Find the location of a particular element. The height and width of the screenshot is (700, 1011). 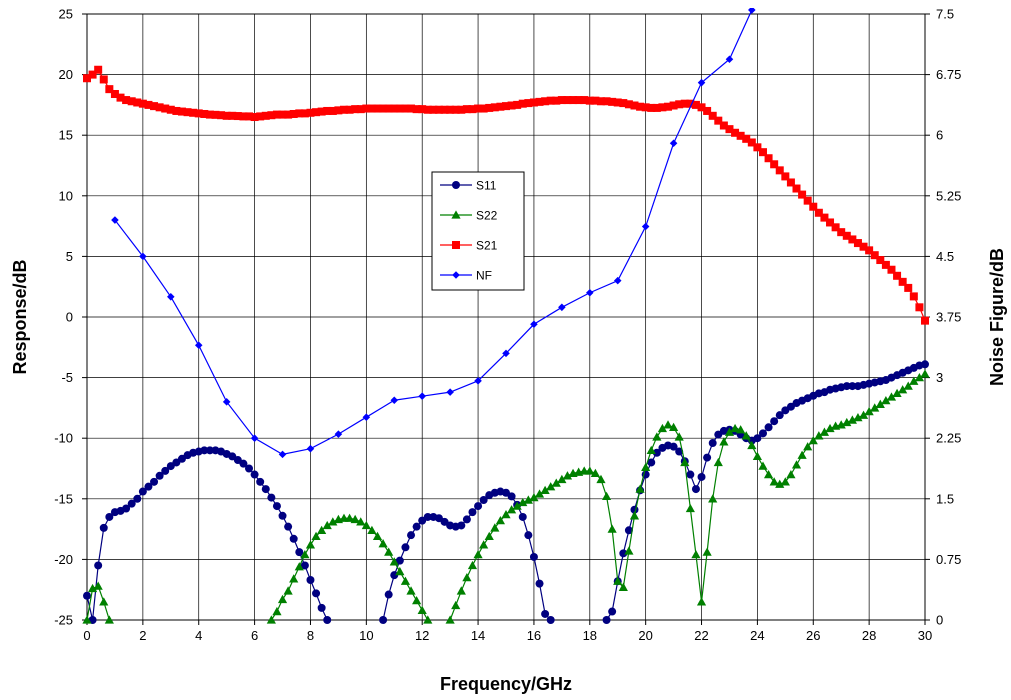

series-s11-line is located at coordinates (467, 555).